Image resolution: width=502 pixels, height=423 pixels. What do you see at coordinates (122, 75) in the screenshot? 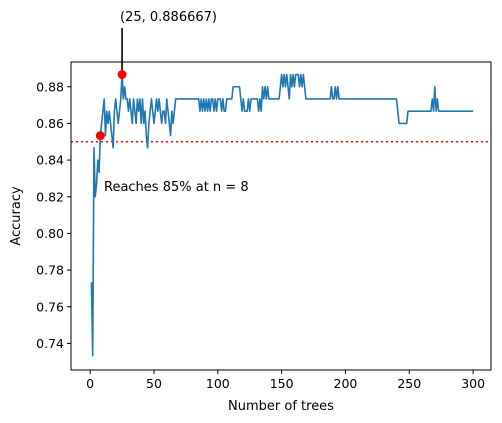
I see `peak-marker` at bounding box center [122, 75].